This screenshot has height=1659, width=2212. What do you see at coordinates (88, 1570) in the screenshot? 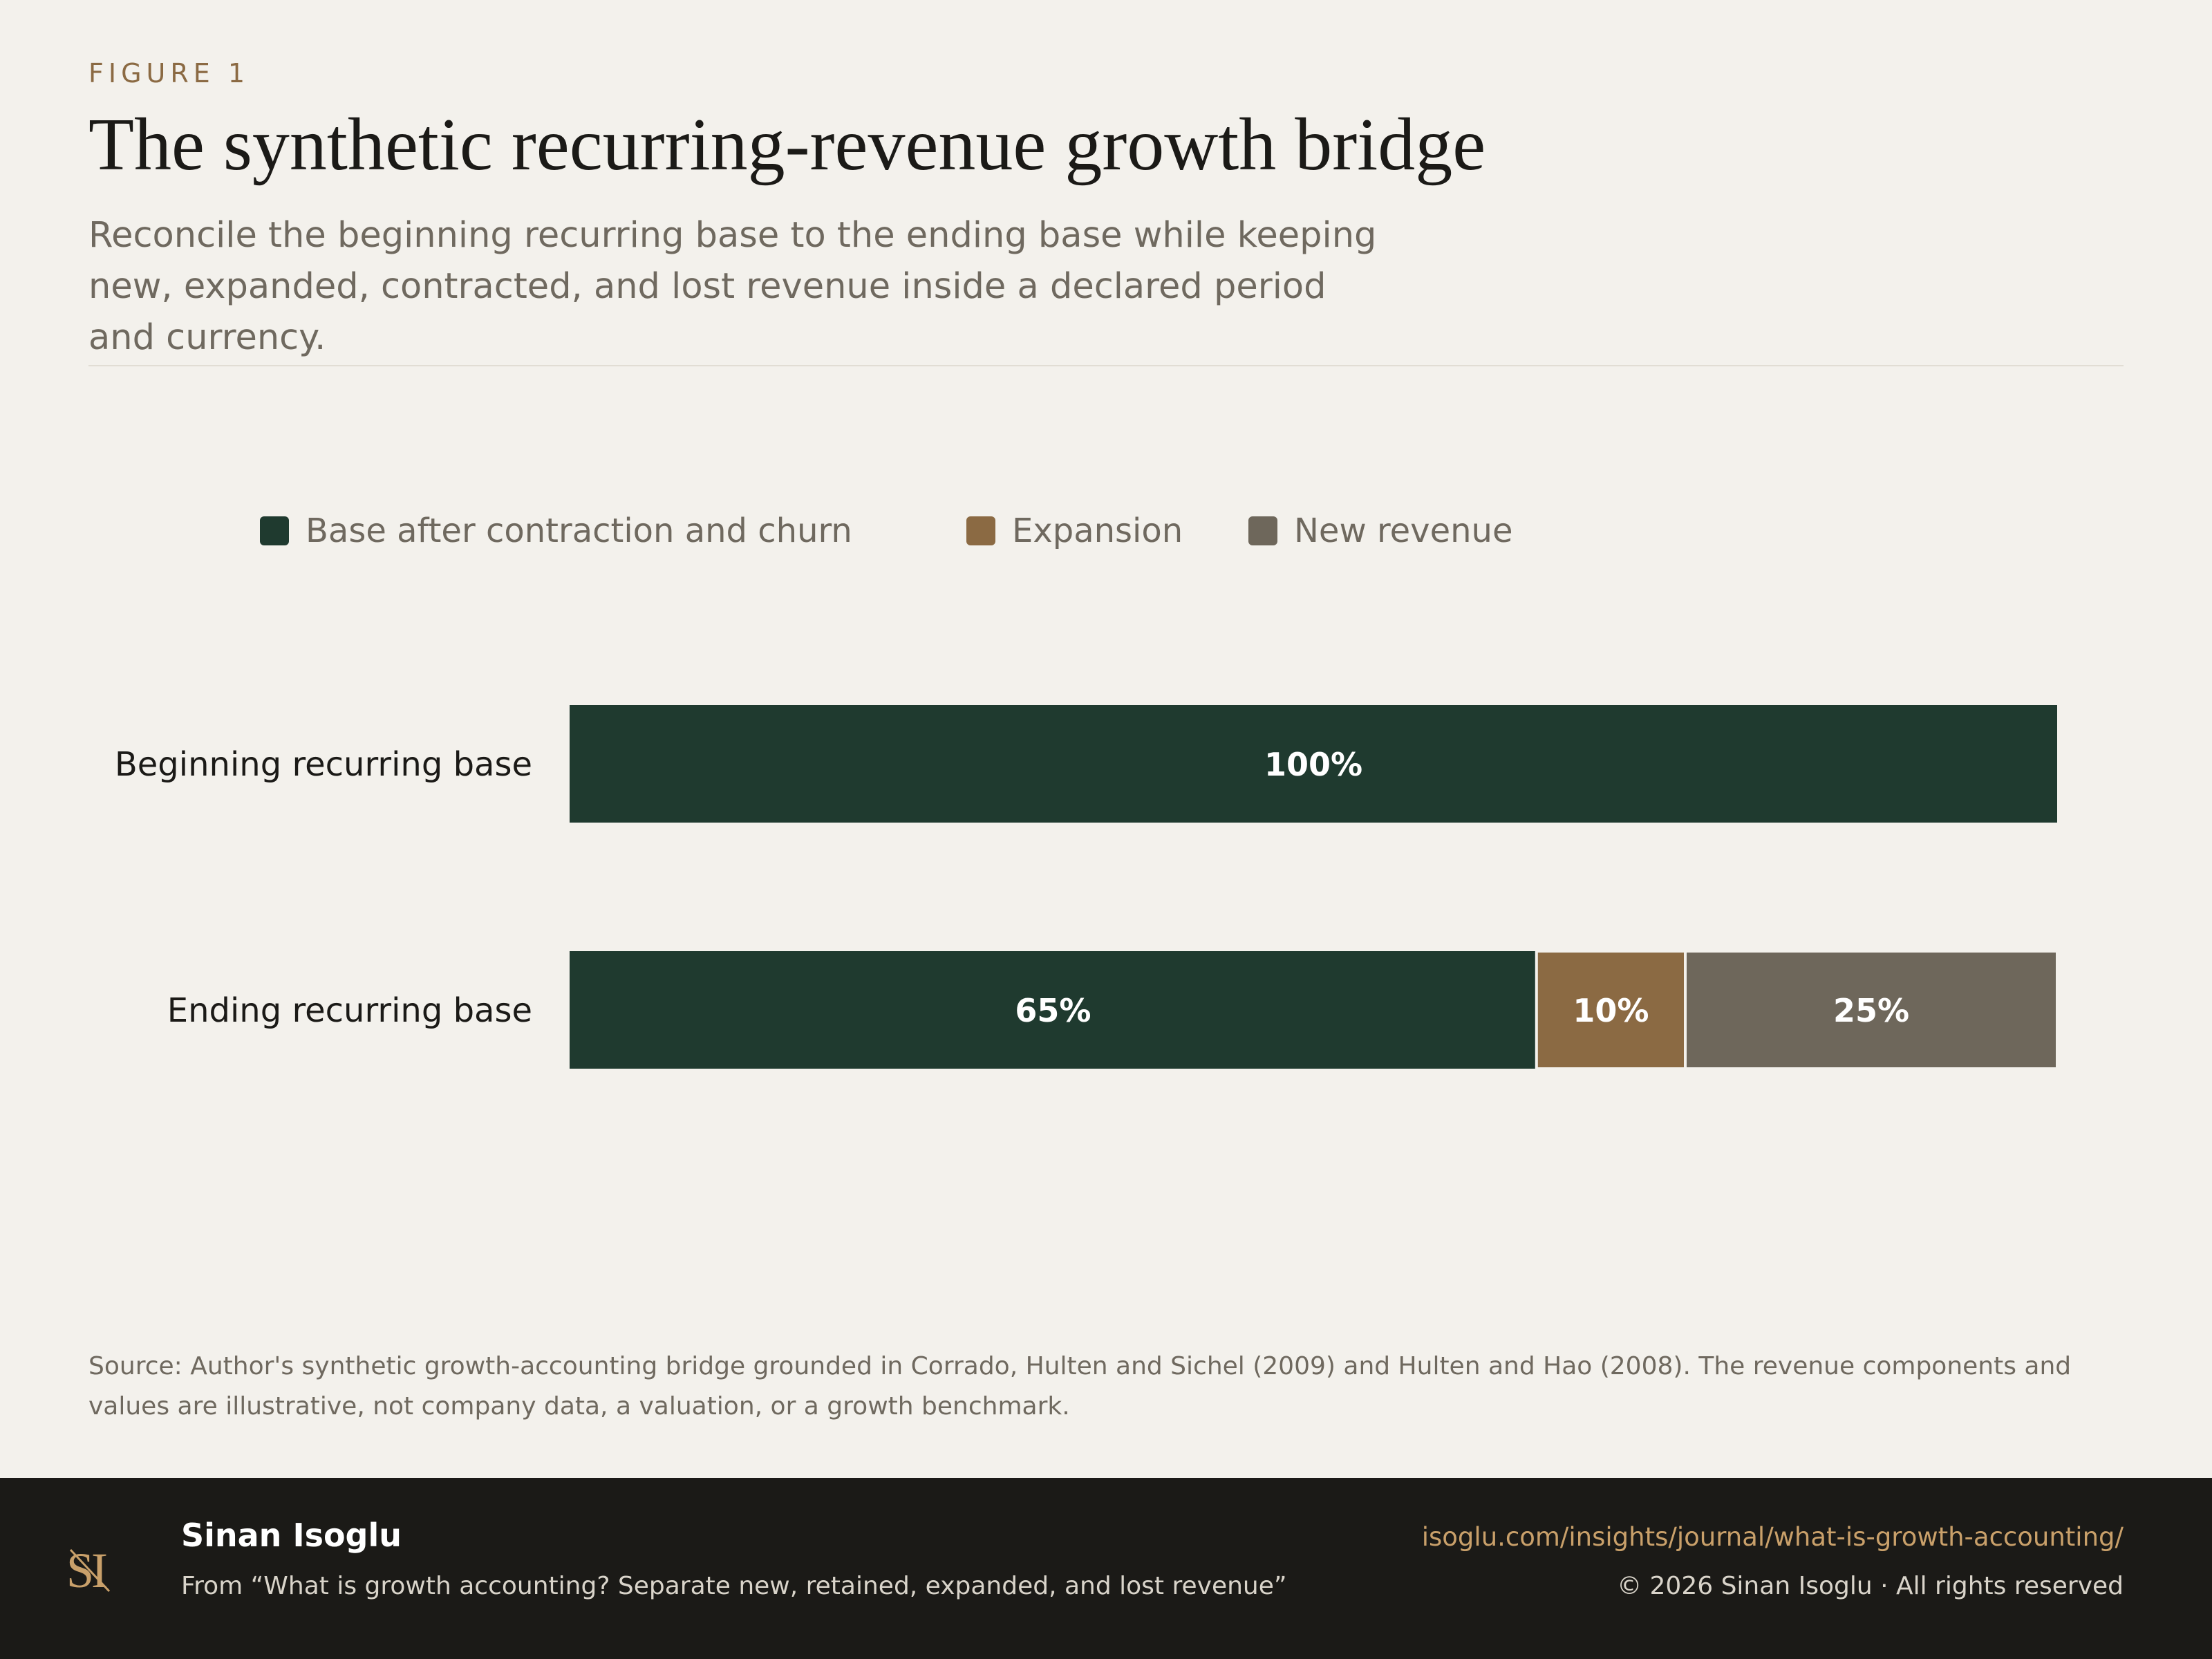
I see `logo-monogram-icon: S I` at bounding box center [88, 1570].